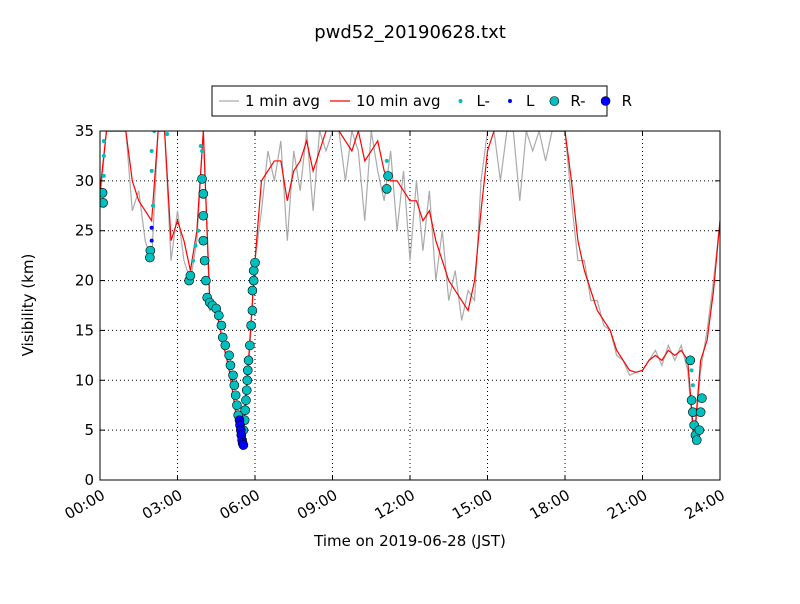 The image size is (800, 604). What do you see at coordinates (282, 101) in the screenshot?
I see `legend-label: 1 min avg` at bounding box center [282, 101].